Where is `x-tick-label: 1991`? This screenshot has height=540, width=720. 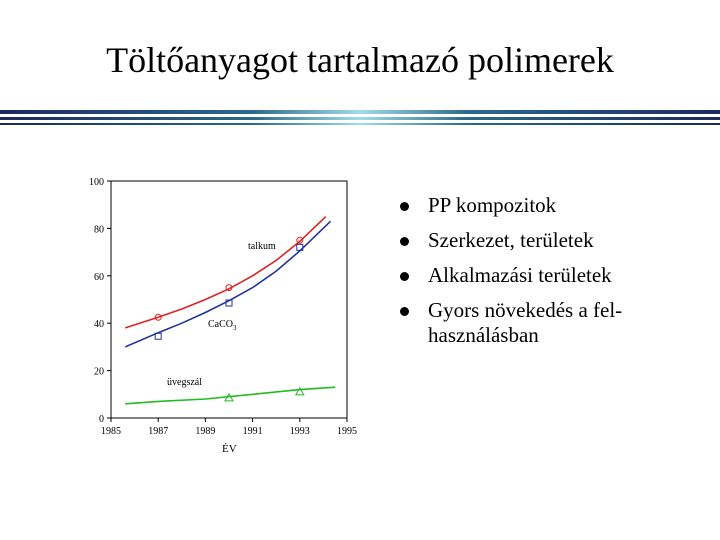
x-tick-label: 1991 is located at coordinates (253, 431).